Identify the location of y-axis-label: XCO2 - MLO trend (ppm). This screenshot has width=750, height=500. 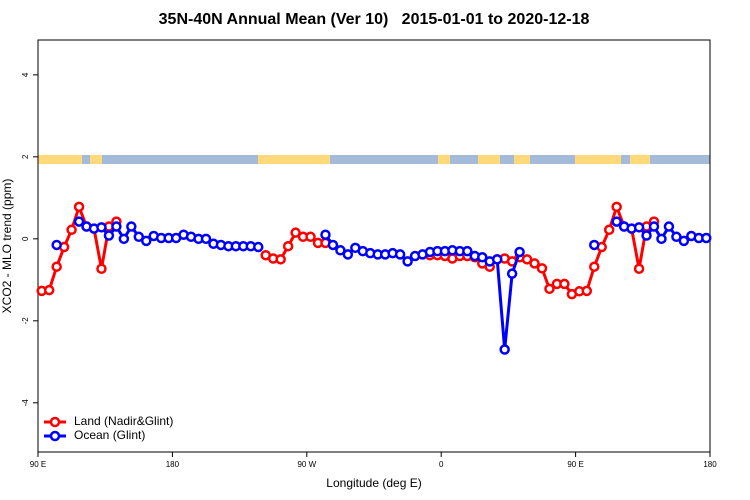
(7, 246).